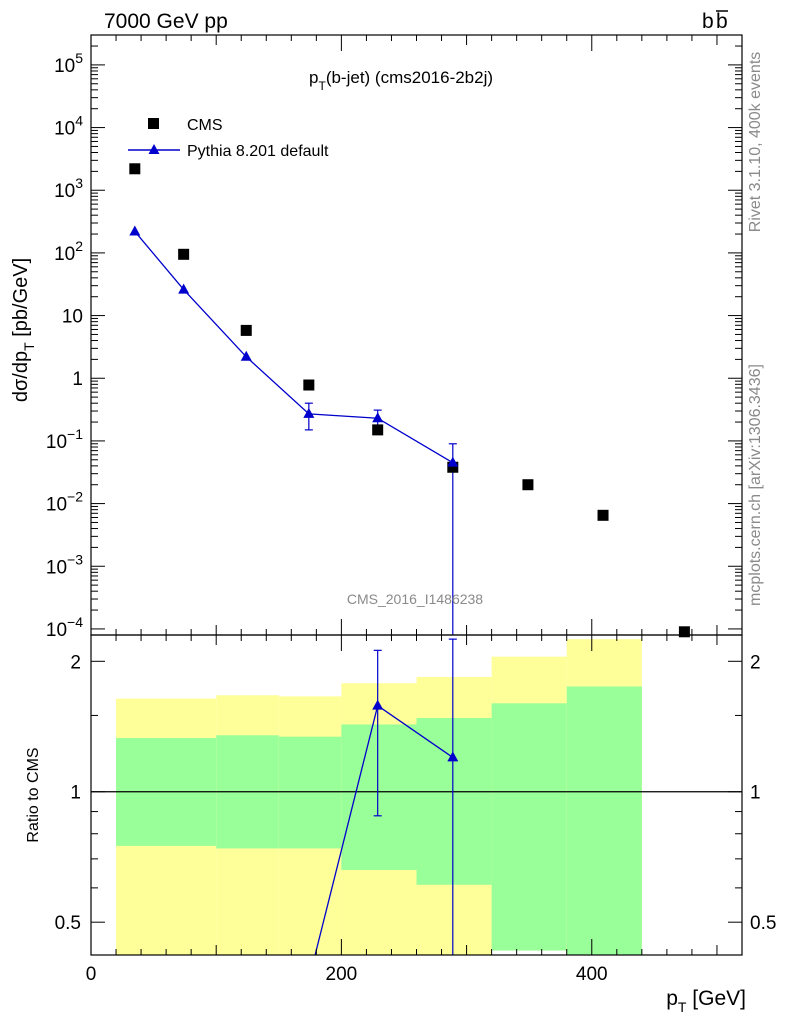  Describe the element at coordinates (294, 347) in the screenshot. I see `pythia-line` at that location.